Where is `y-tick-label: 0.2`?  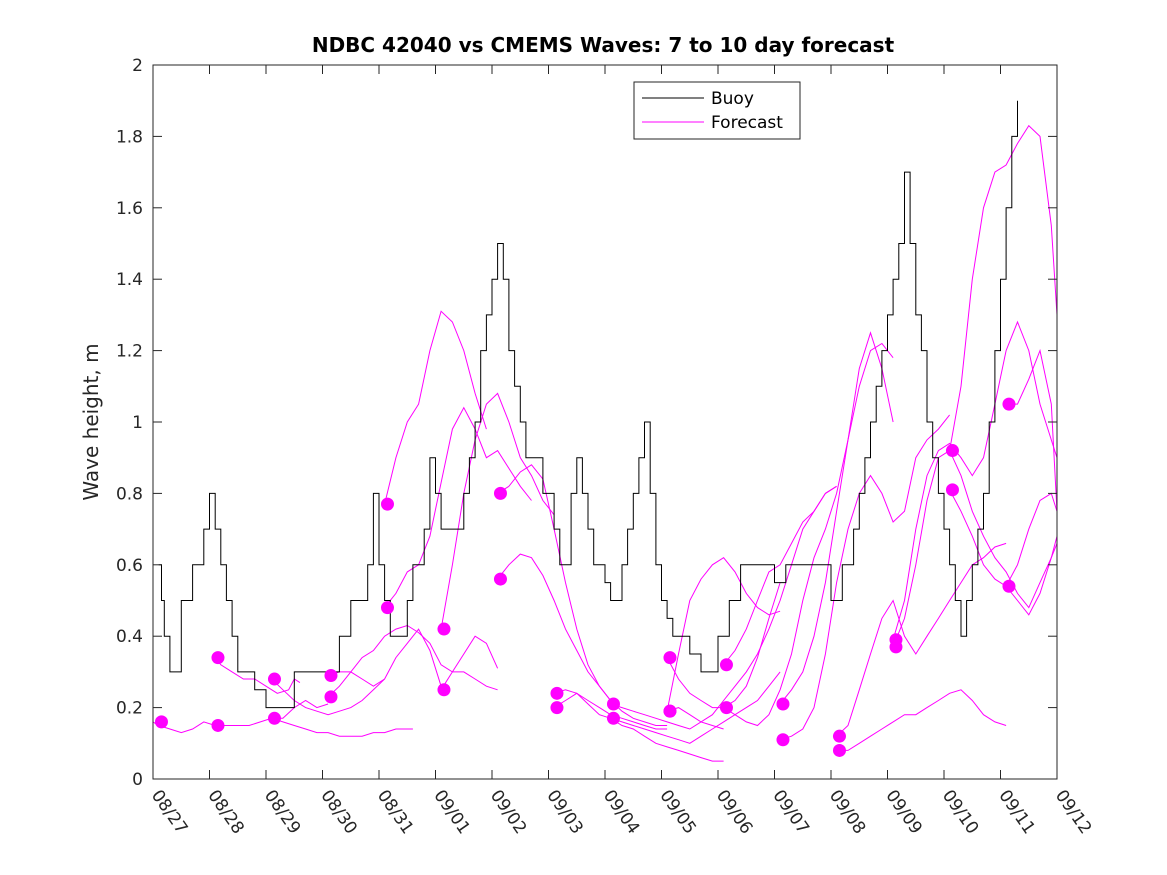 y-tick-label: 0.2 is located at coordinates (129, 709).